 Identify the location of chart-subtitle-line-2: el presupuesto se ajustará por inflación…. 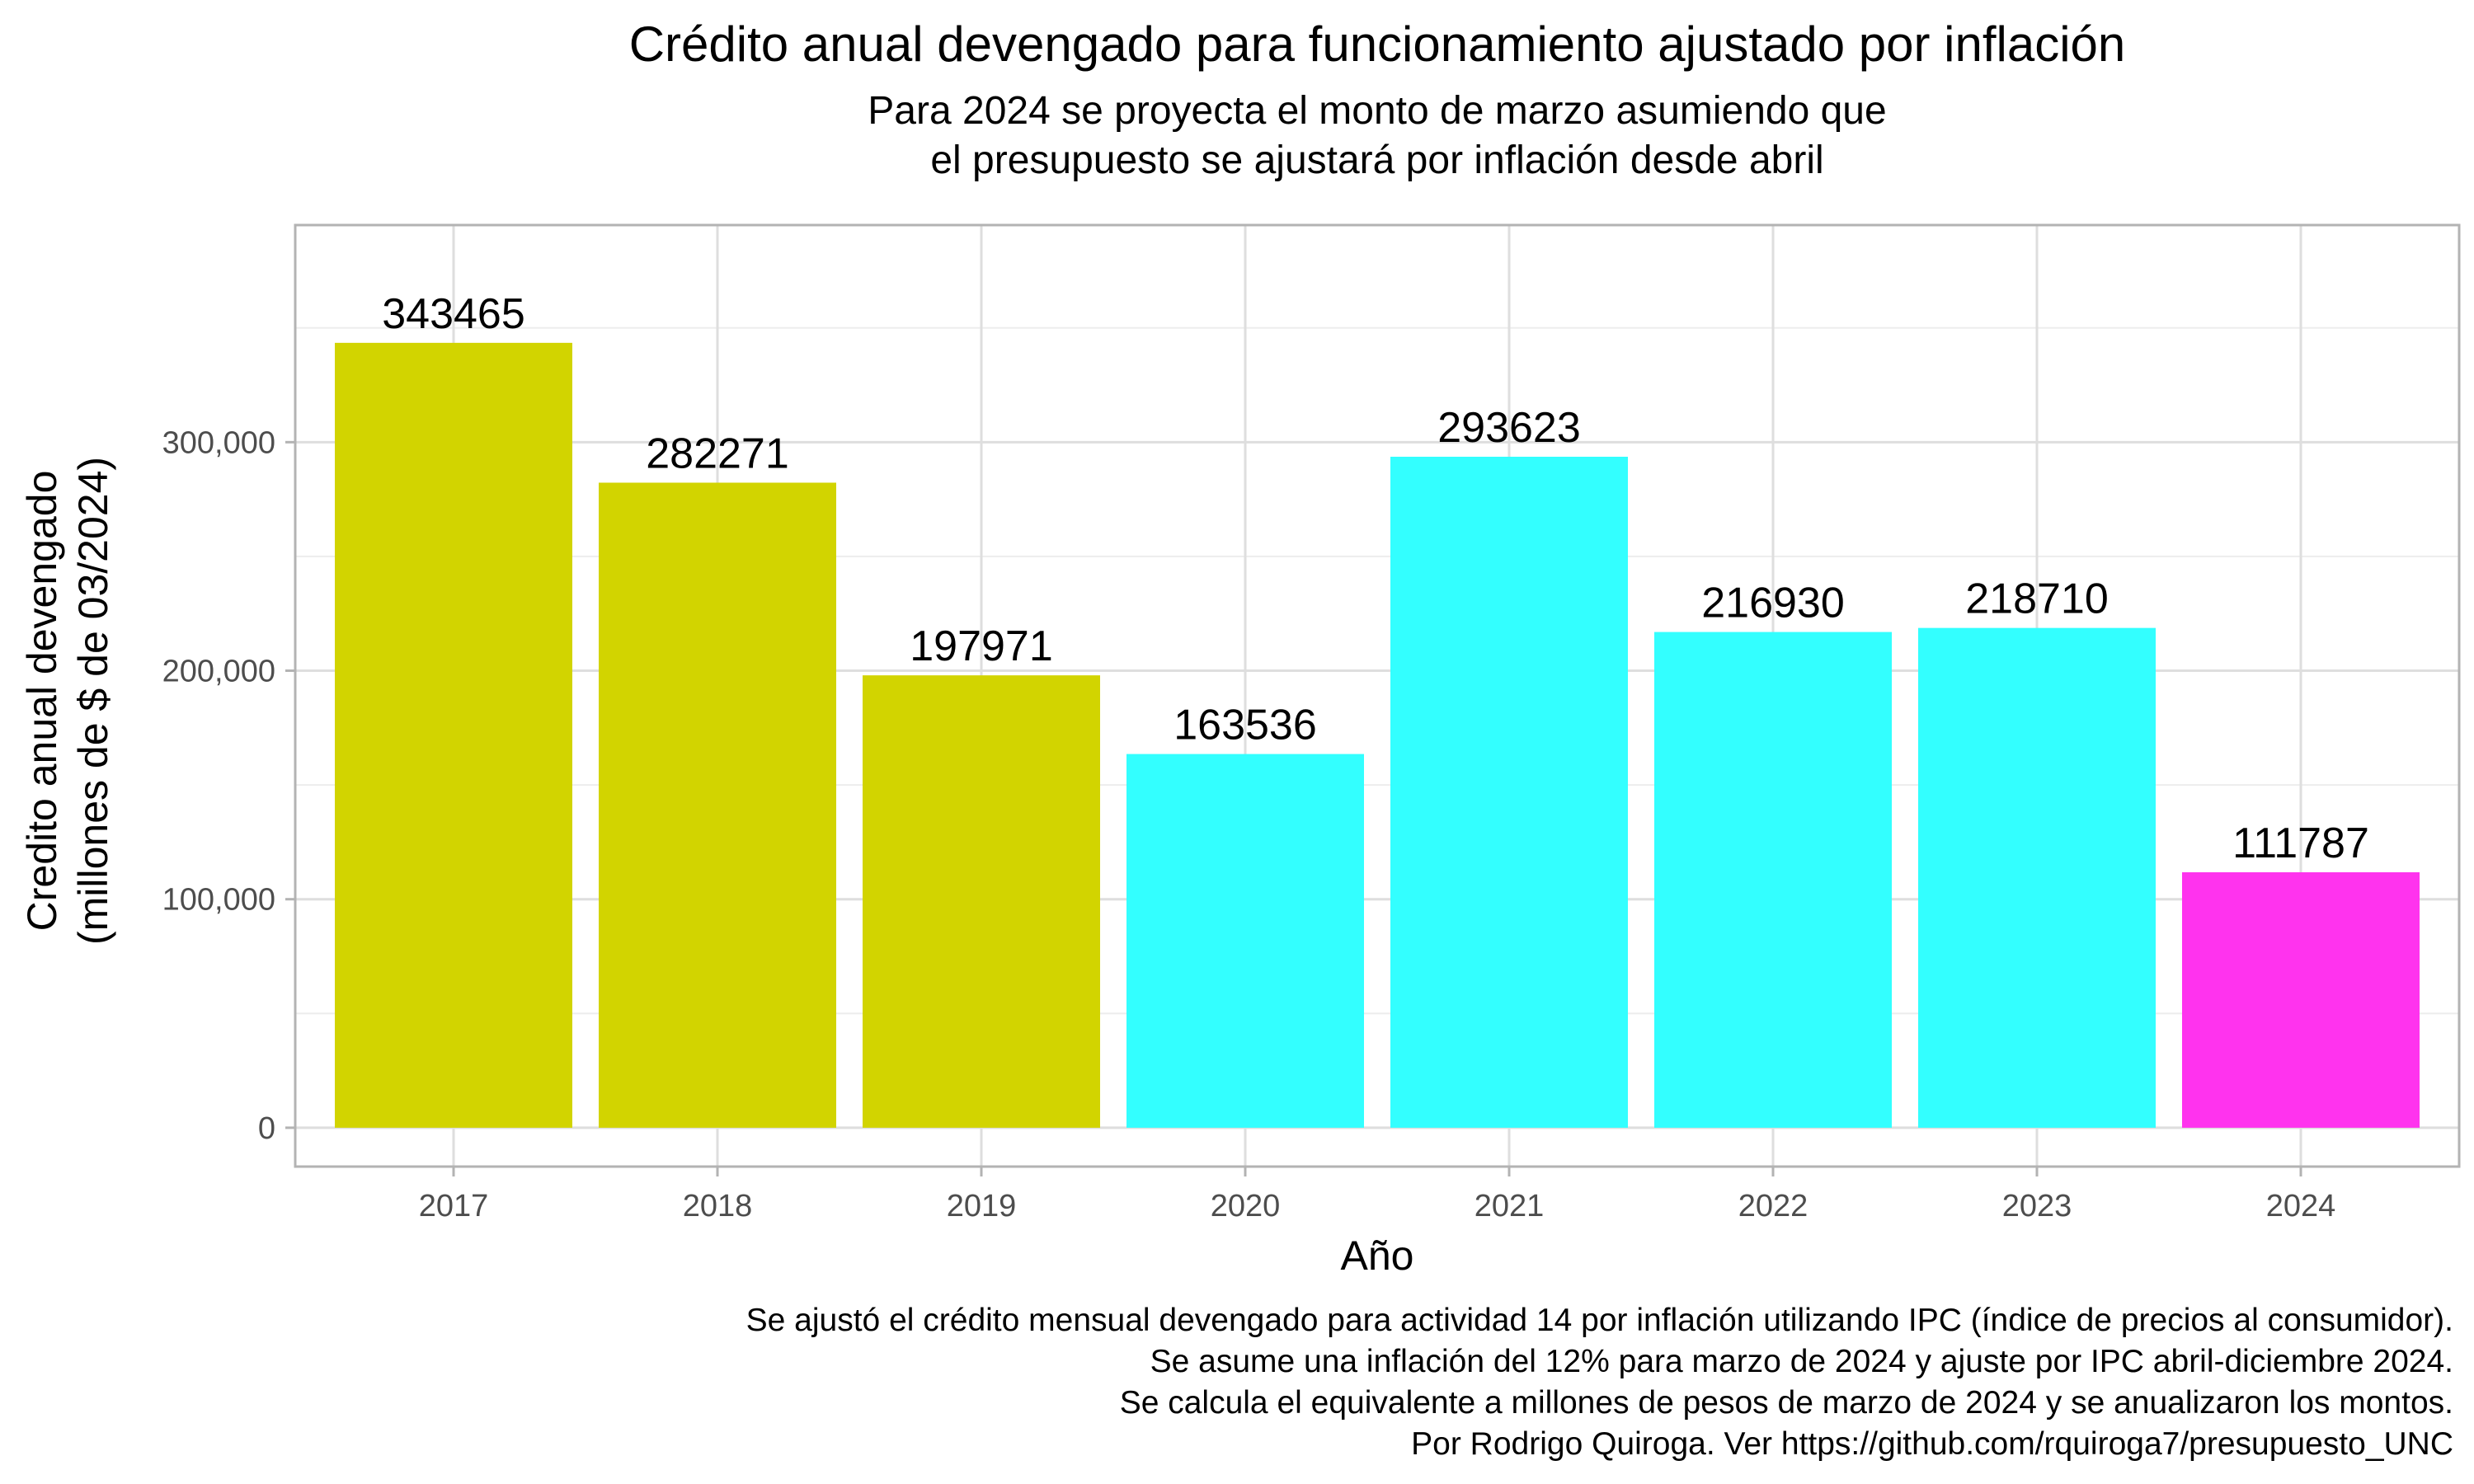
(1376, 160).